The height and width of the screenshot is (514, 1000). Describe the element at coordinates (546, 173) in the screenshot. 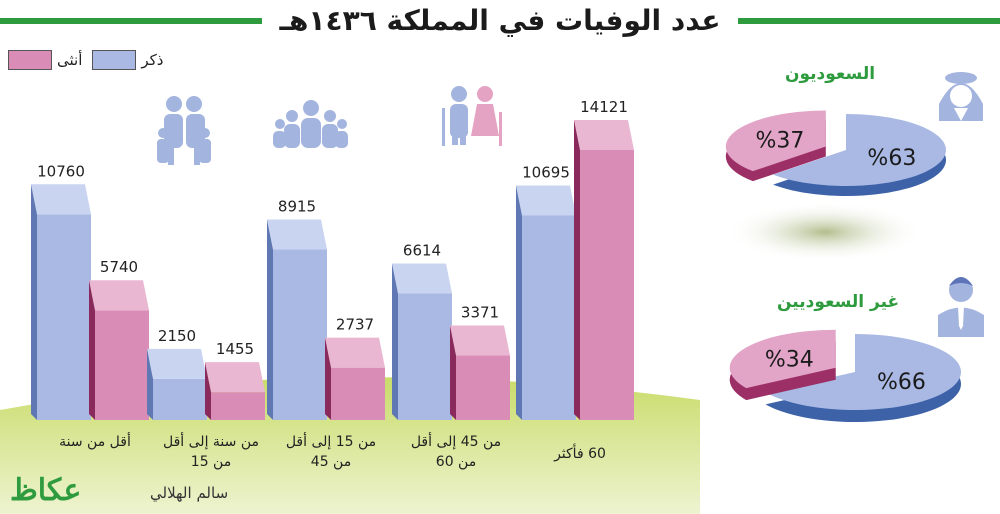

I see `data-label-male-4: 10695` at that location.